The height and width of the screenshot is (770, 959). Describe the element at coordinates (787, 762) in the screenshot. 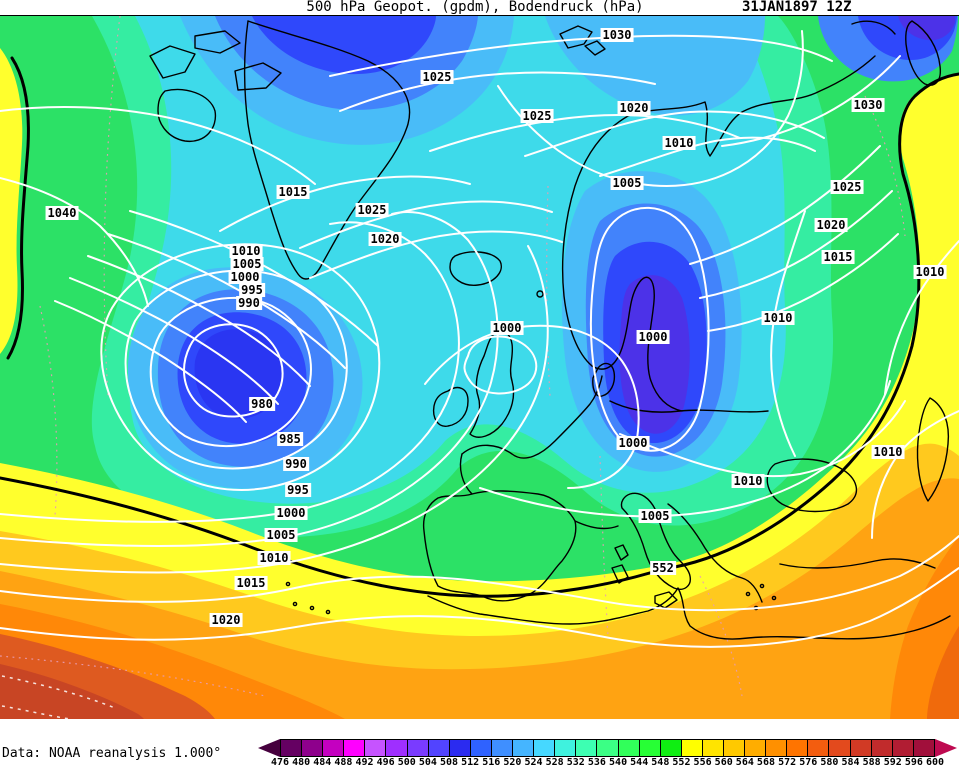

I see `colorbar-tick: 572` at that location.